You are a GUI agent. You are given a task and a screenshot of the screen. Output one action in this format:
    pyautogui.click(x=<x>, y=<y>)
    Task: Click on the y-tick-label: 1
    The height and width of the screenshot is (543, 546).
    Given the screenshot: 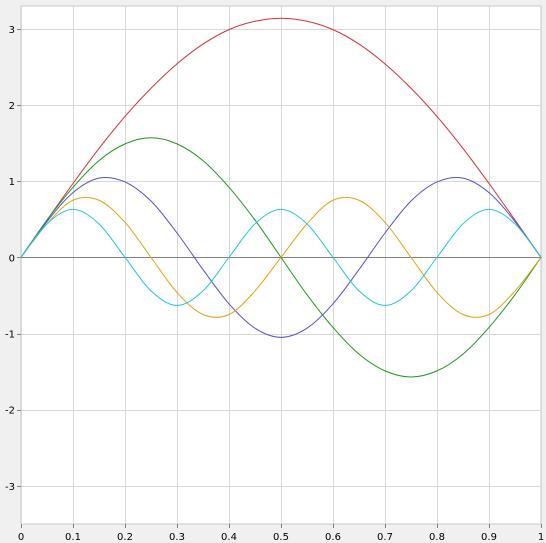 What is the action you would take?
    pyautogui.click(x=12, y=182)
    